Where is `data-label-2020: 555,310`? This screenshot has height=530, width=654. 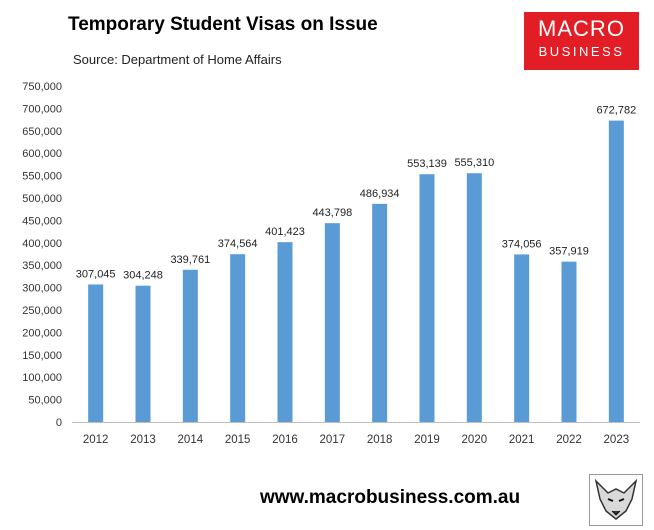 data-label-2020: 555,310 is located at coordinates (474, 163).